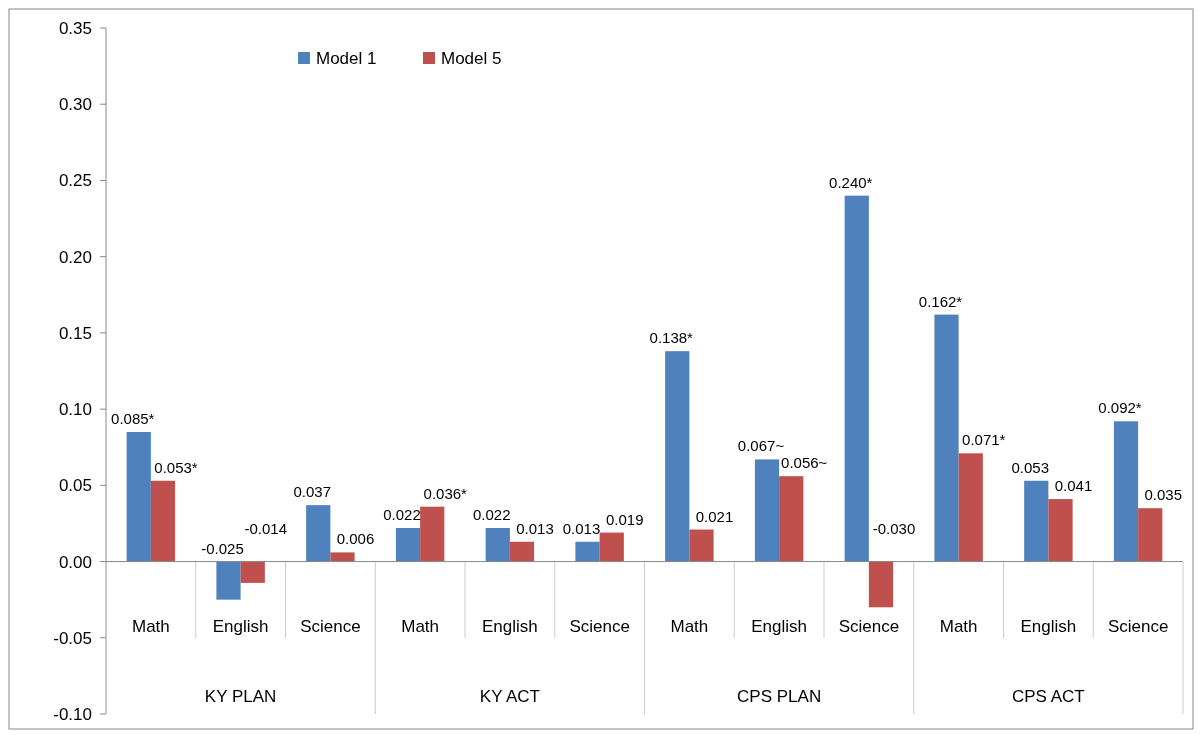 The image size is (1202, 738). Describe the element at coordinates (312, 492) in the screenshot. I see `data-label: 0.037` at that location.